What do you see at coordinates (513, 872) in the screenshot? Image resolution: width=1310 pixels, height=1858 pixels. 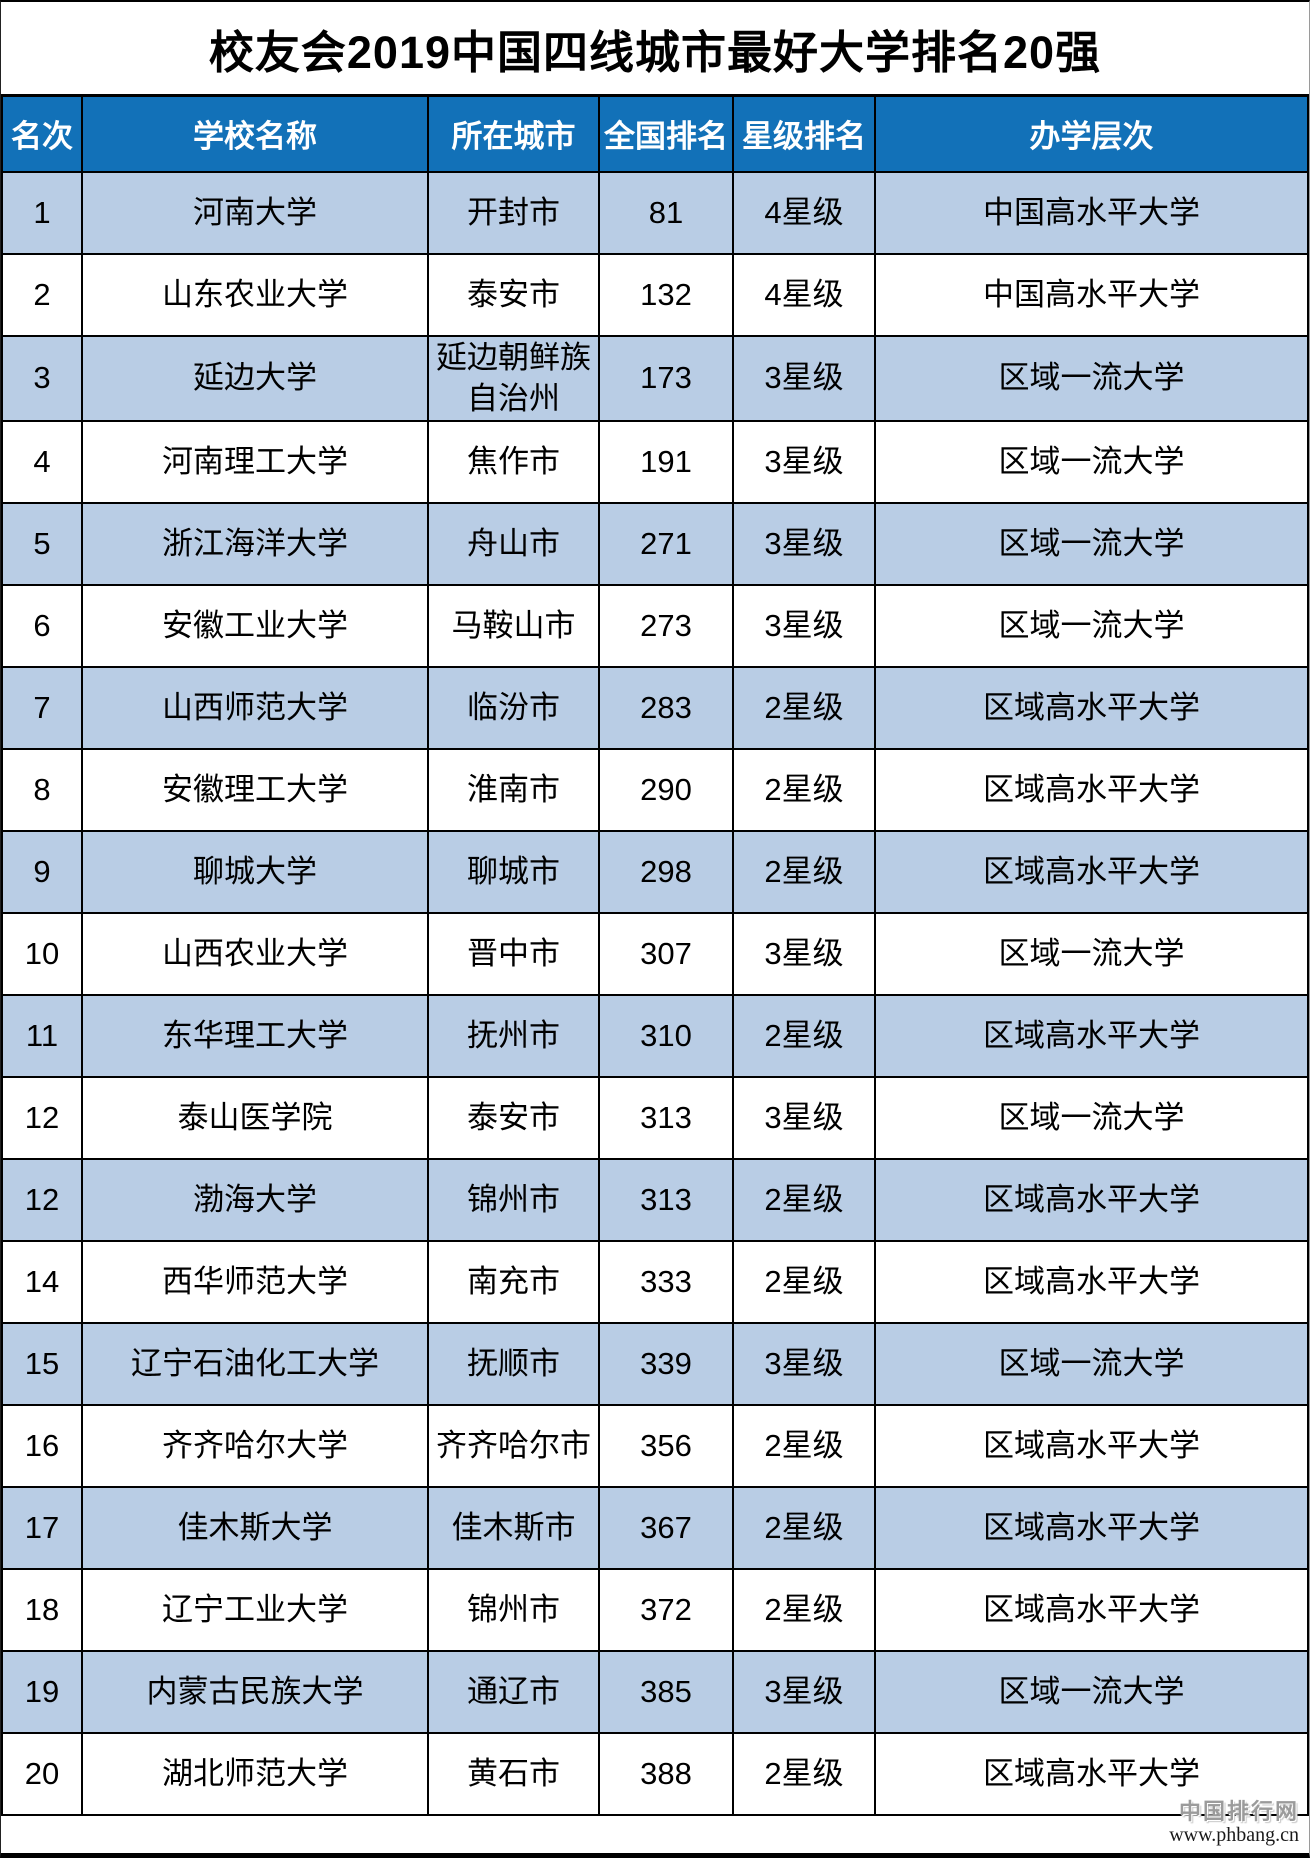 I see `city-cell: 聊城市` at bounding box center [513, 872].